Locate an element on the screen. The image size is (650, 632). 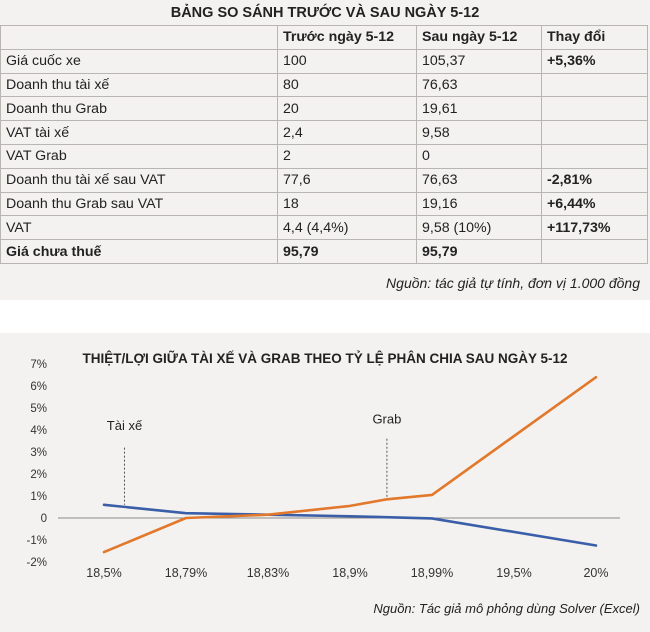
table-row: VAT 4,4 (4,4%) 9,58 (10%) +117,73% is located at coordinates (324, 228).